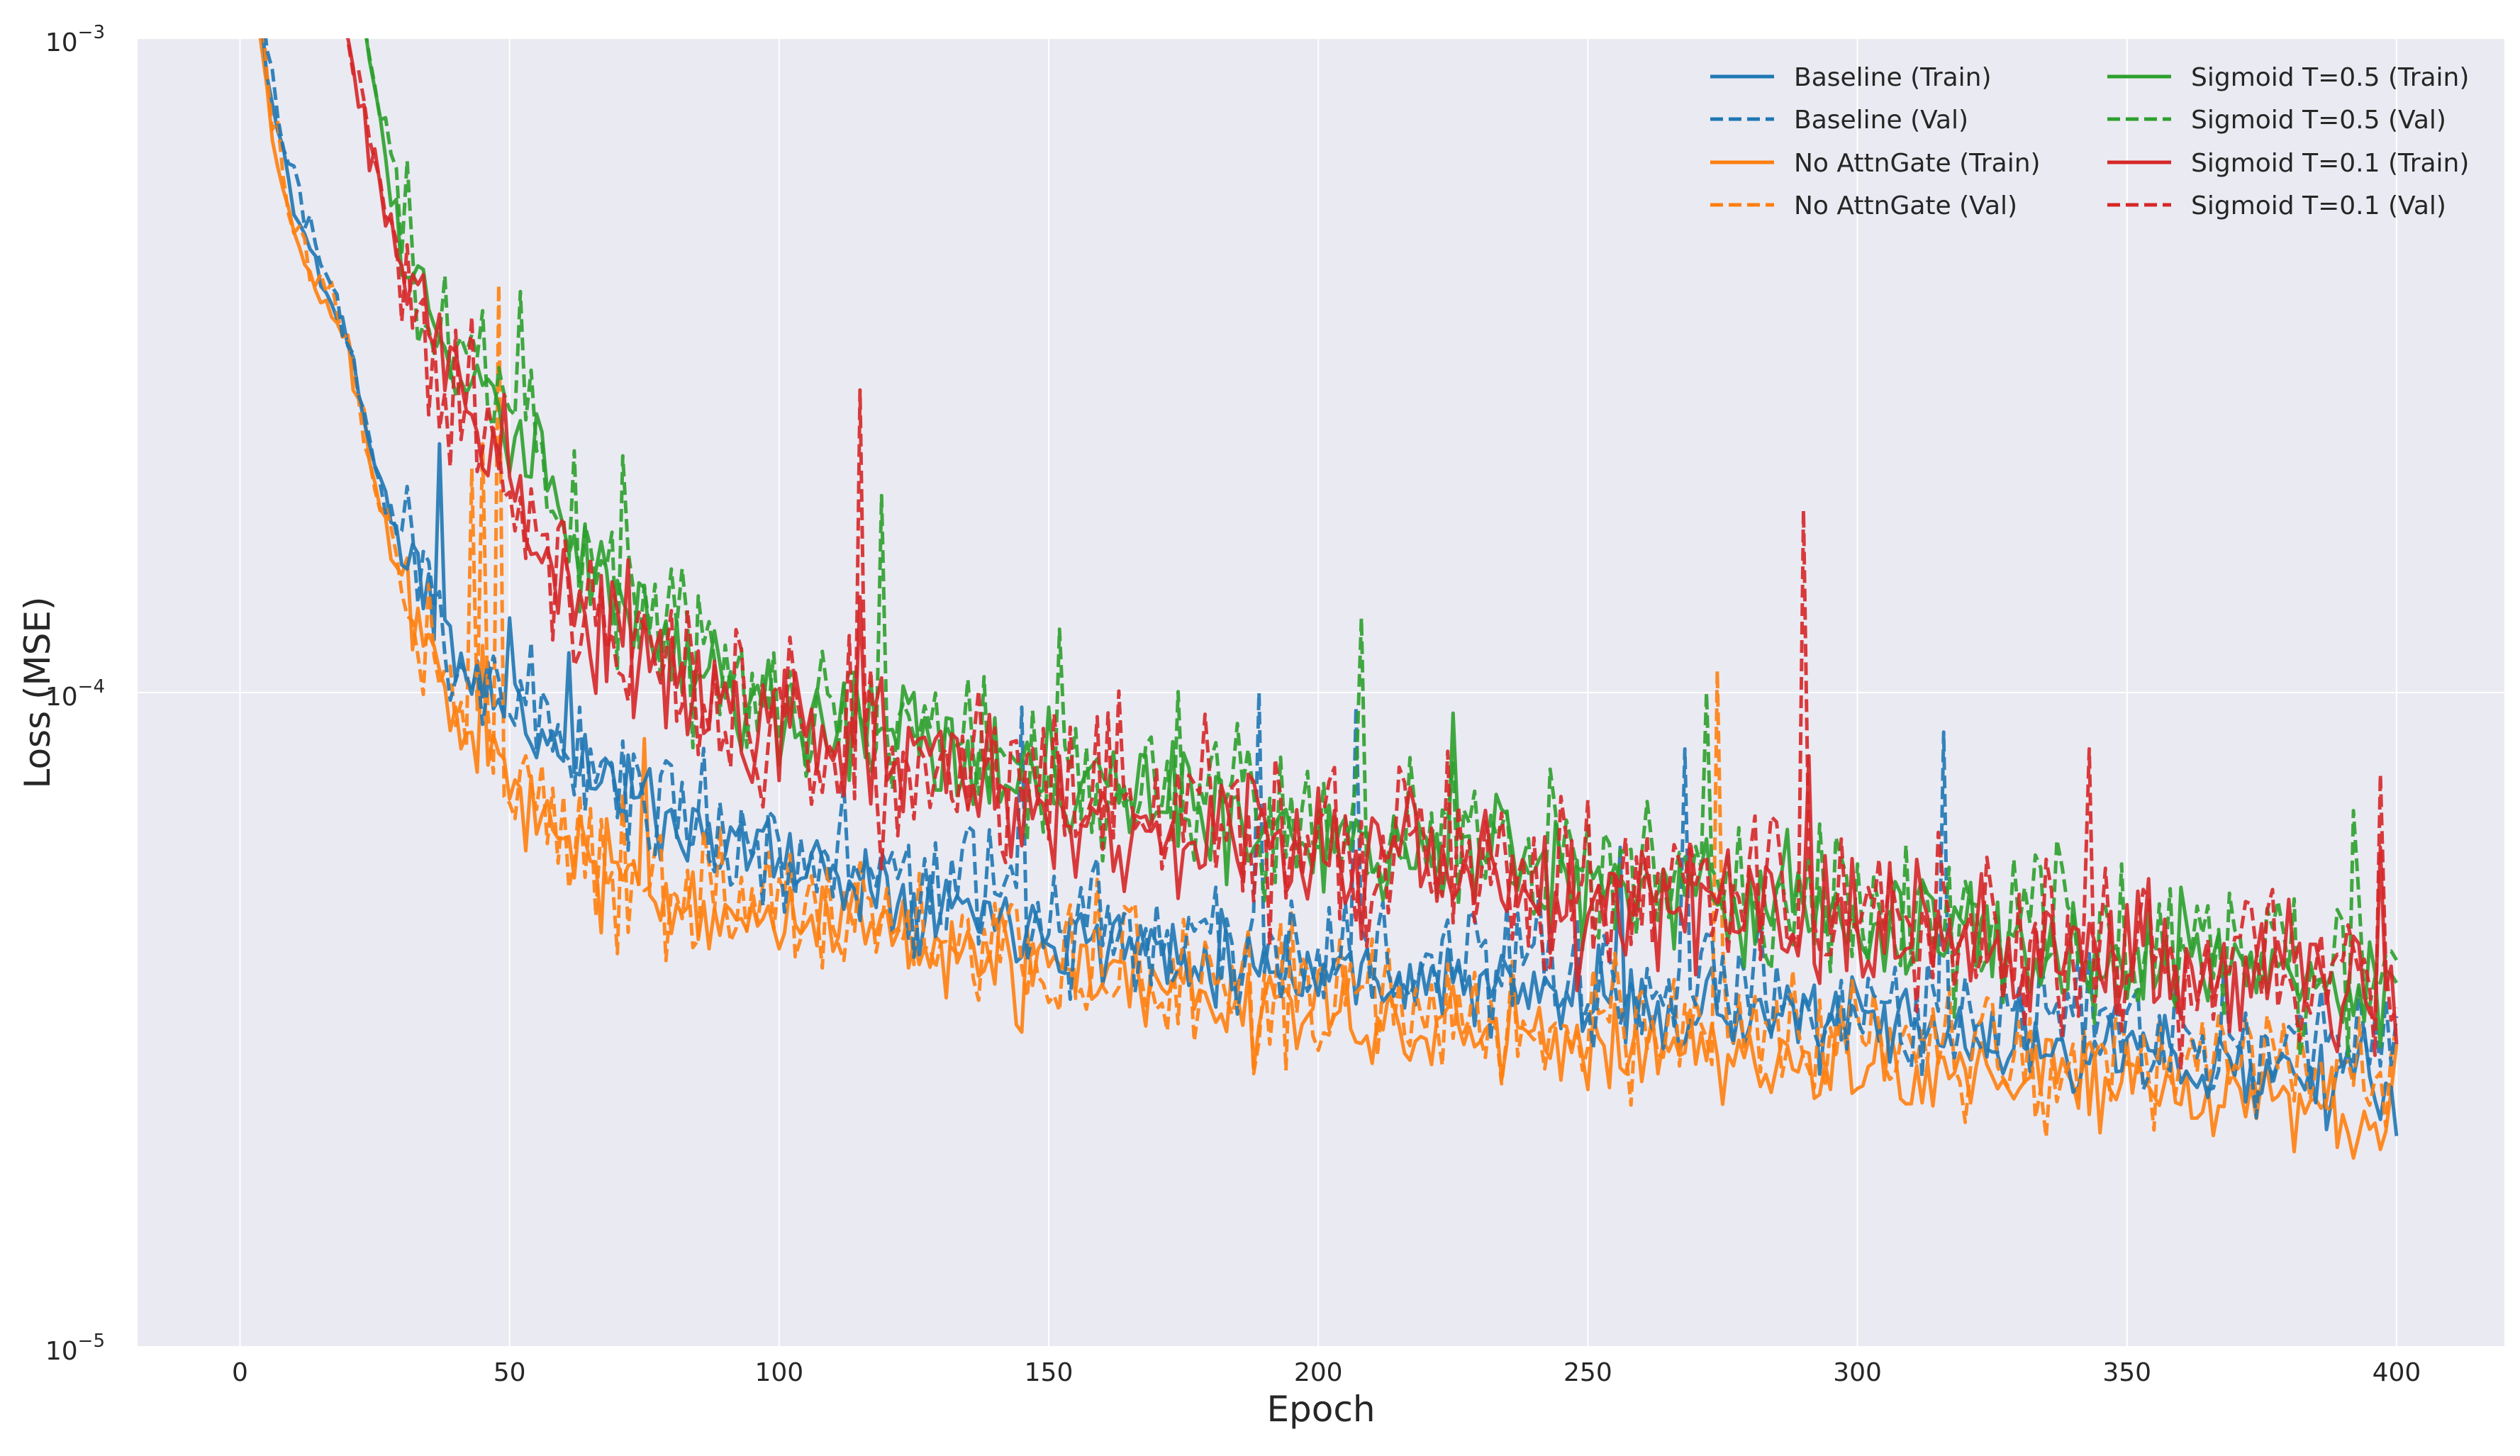  Describe the element at coordinates (37, 692) in the screenshot. I see `y-axis-label: Loss (MSE)` at that location.